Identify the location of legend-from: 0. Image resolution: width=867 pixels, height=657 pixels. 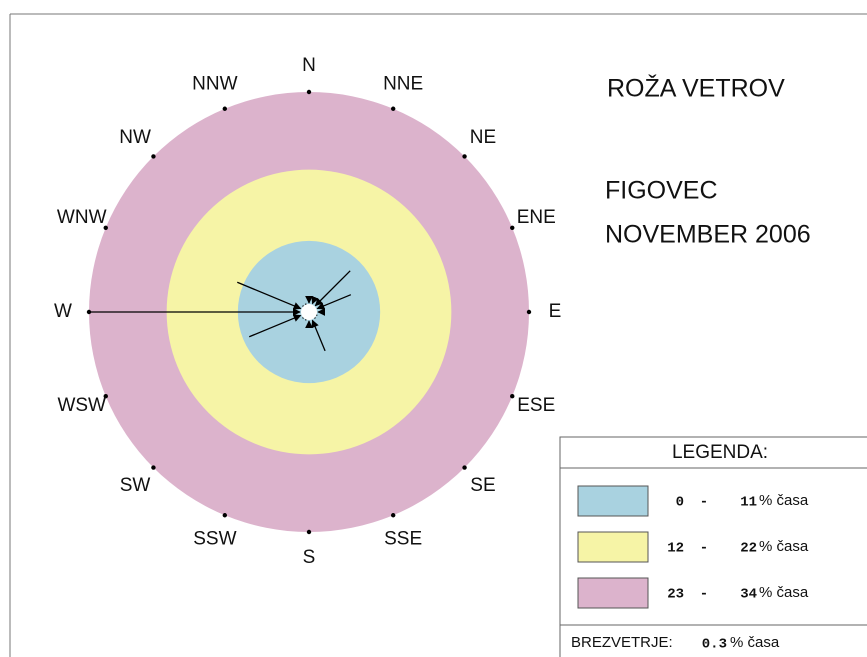
(680, 503).